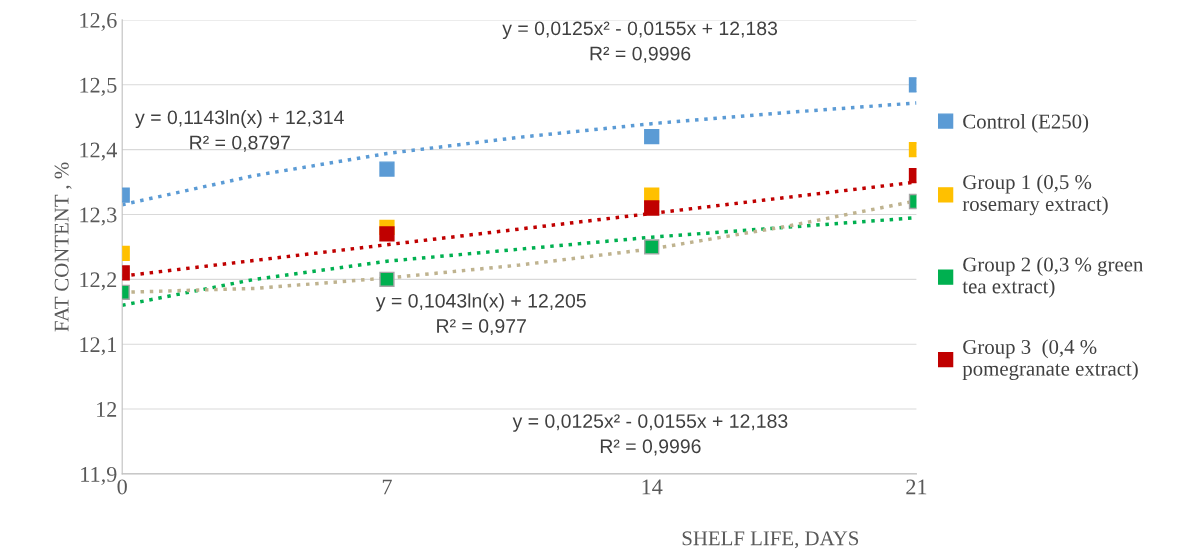  I want to click on y-tick-label: 12,2, so click(98, 281).